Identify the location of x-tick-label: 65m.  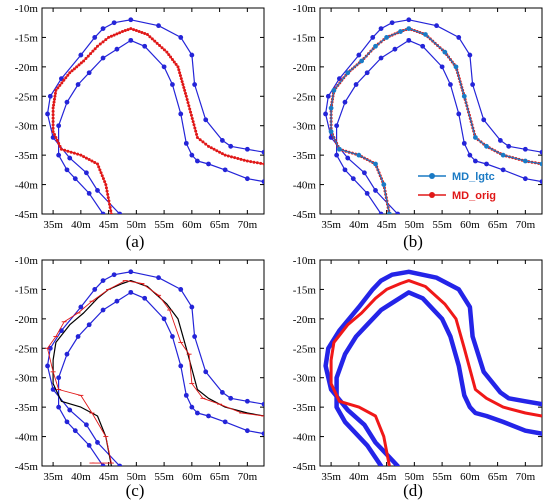
(220, 477).